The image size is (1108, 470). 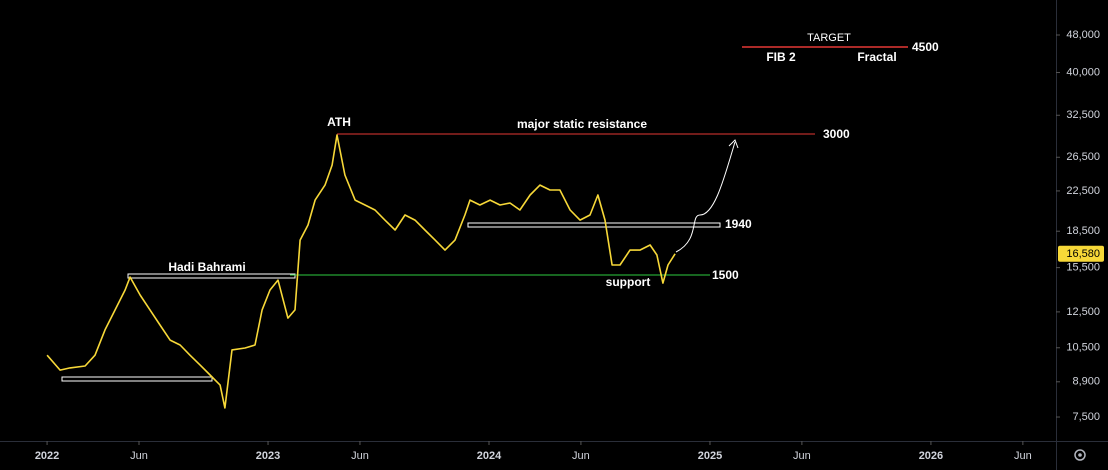 What do you see at coordinates (628, 282) in the screenshot?
I see `annotation: support` at bounding box center [628, 282].